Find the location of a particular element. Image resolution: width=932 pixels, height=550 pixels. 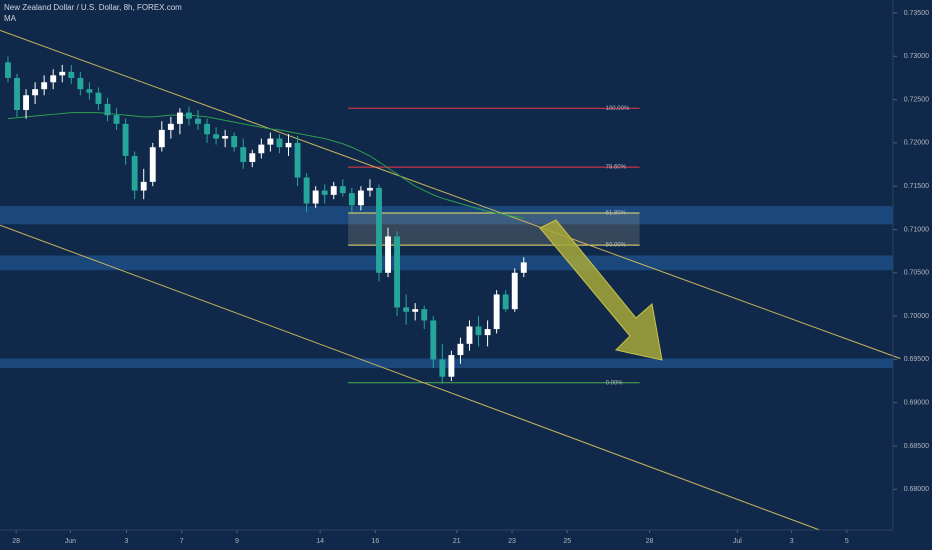

y-tick-label: 0.71000 is located at coordinates (916, 229).